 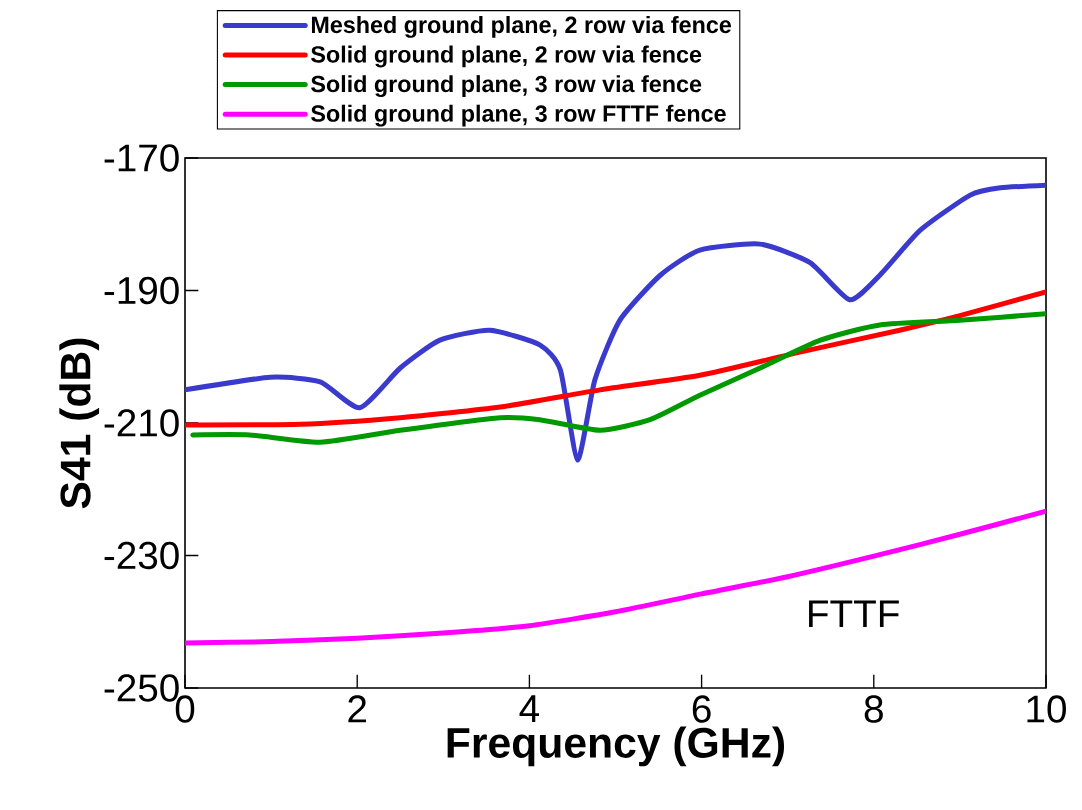 What do you see at coordinates (357, 709) in the screenshot?
I see `x-tick-label: 2` at bounding box center [357, 709].